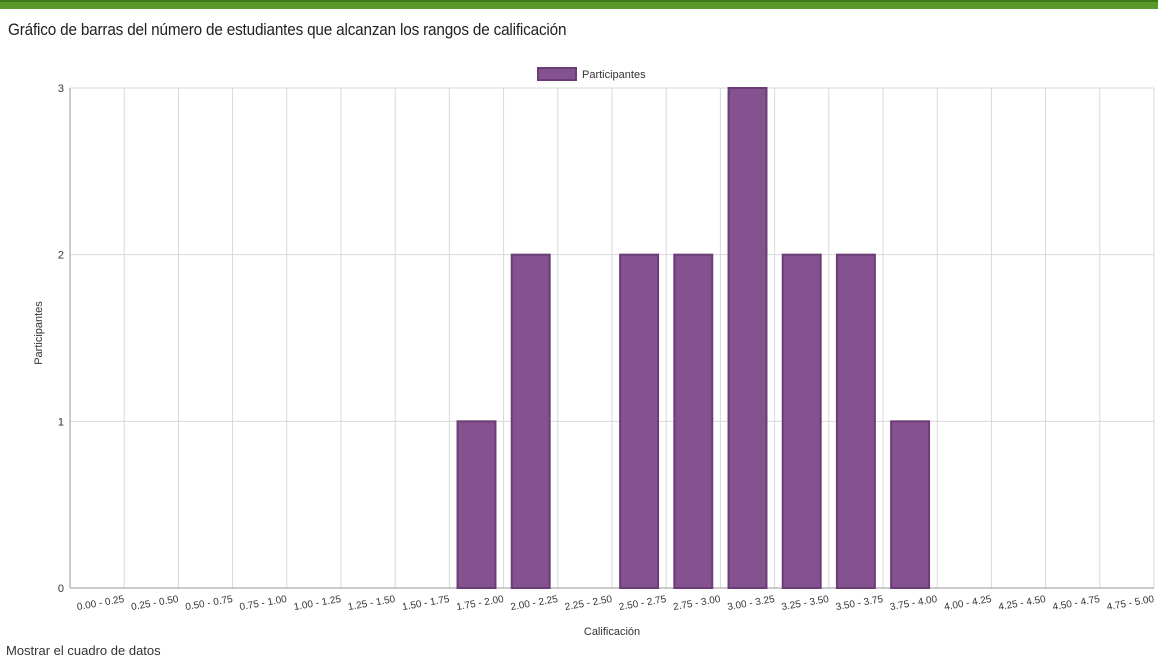  I want to click on y-axis-title: Participantes, so click(39, 333).